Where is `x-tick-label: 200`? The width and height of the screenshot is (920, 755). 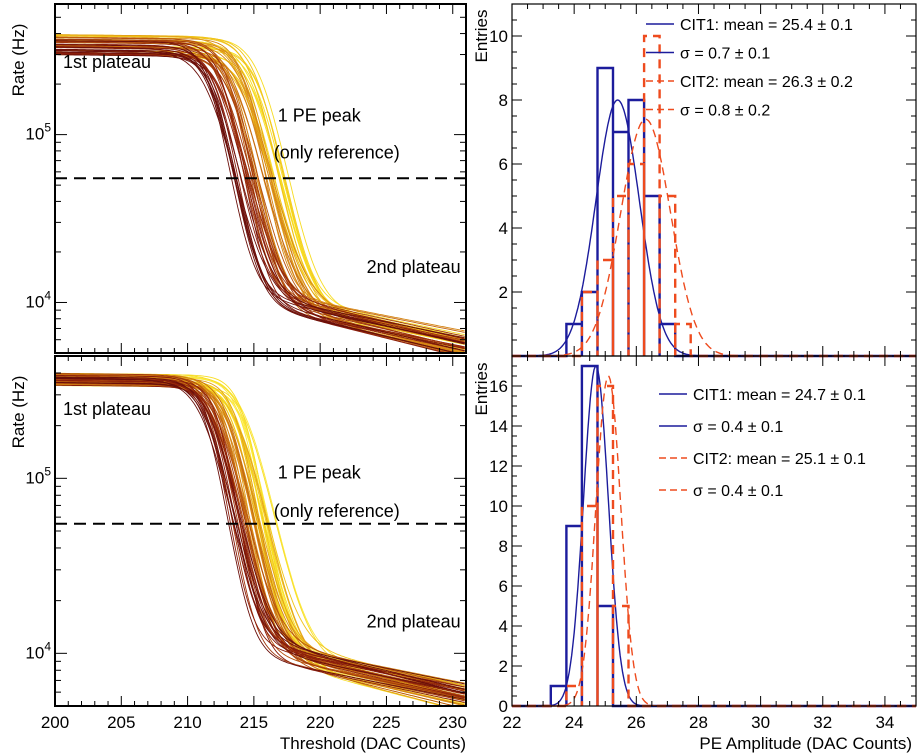
x-tick-label: 200 is located at coordinates (55, 722).